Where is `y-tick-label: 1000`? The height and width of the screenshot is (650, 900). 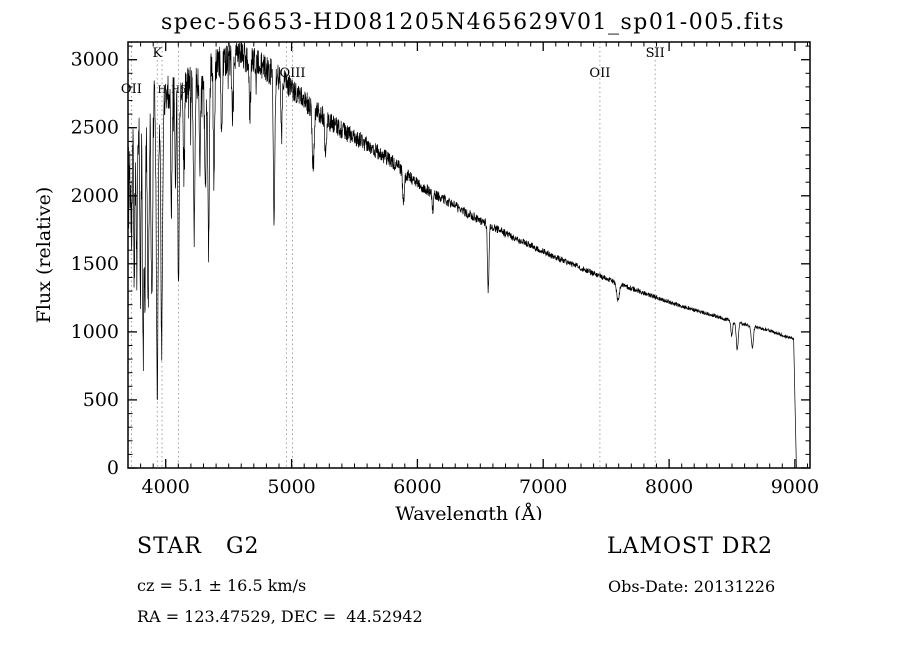
y-tick-label: 1000 is located at coordinates (95, 332).